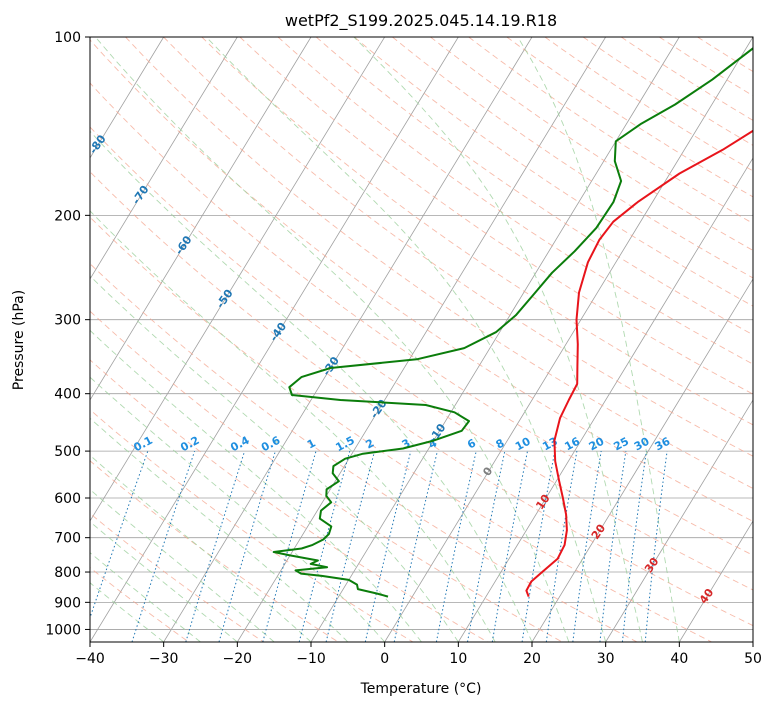 The image size is (775, 708). What do you see at coordinates (141, 195) in the screenshot?
I see `dry-adiabat-label: -70` at bounding box center [141, 195].